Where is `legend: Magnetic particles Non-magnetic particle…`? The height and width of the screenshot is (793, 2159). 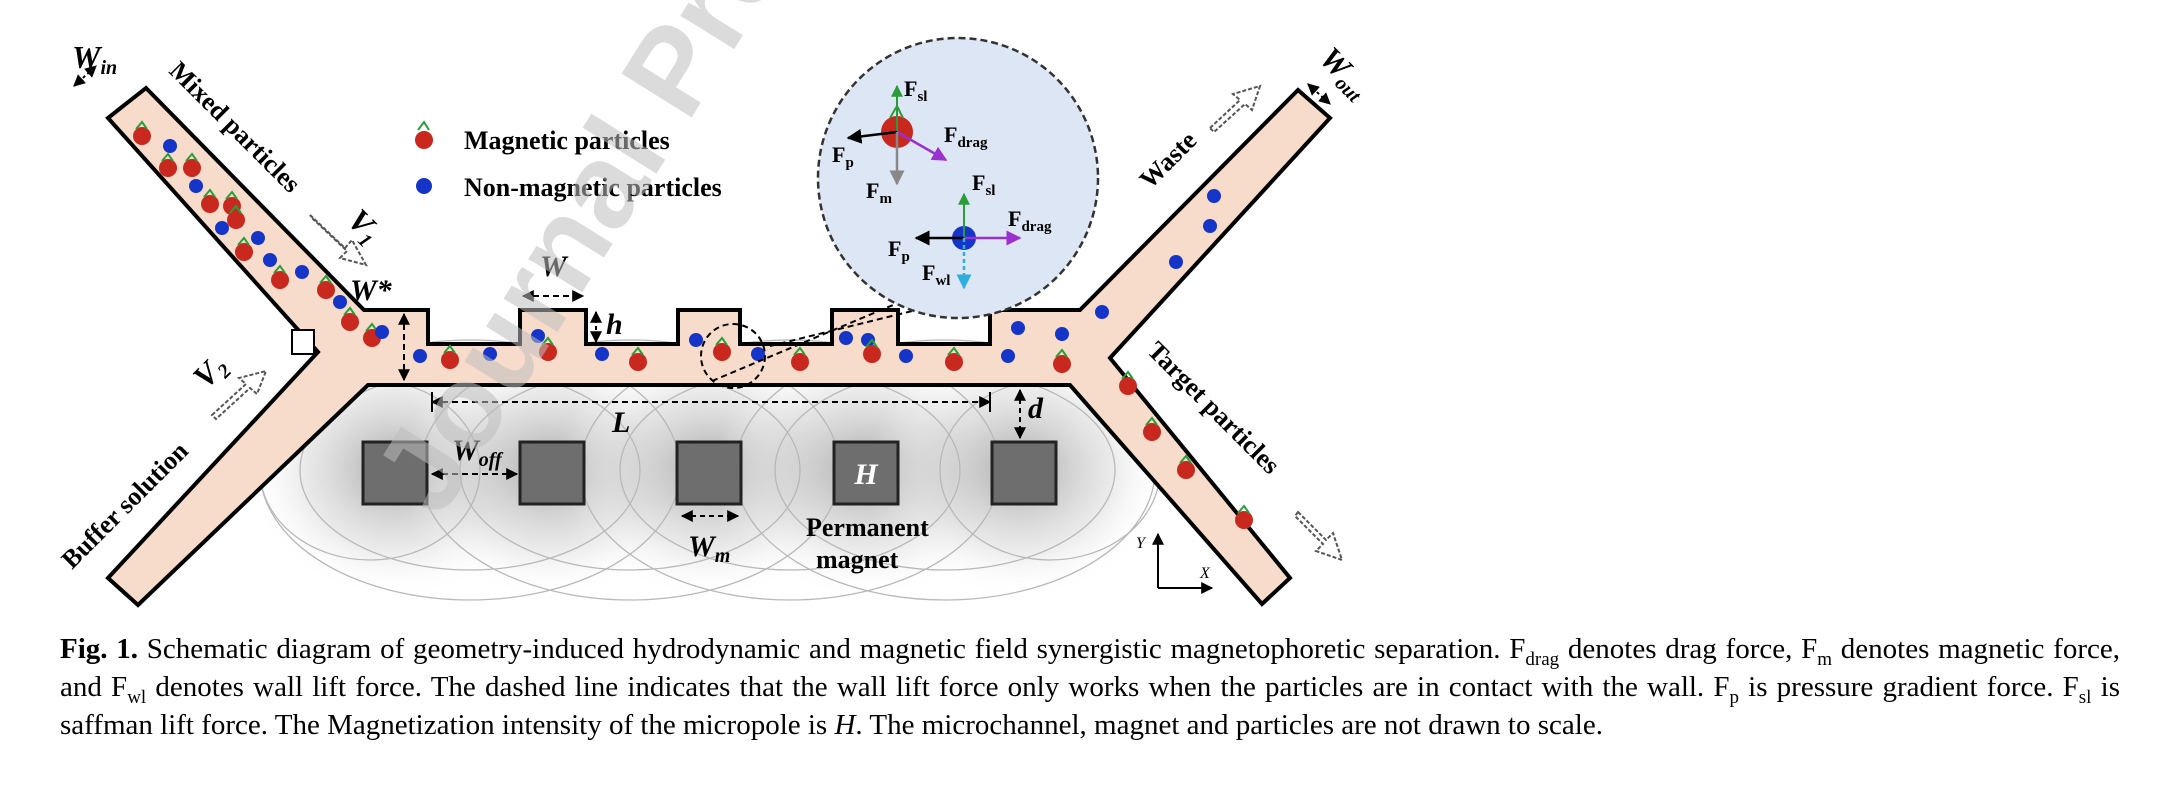 legend: Magnetic particles Non-magnetic particle… is located at coordinates (568, 161).